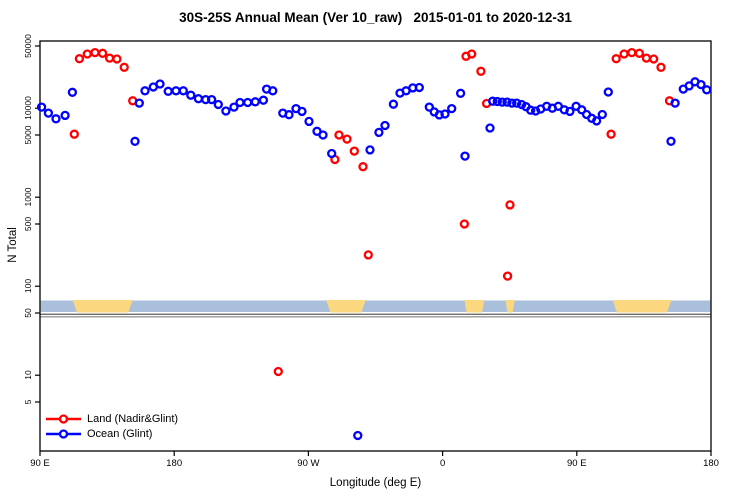 Image resolution: width=750 pixels, height=500 pixels. I want to click on y-tick-label: 5, so click(28, 402).